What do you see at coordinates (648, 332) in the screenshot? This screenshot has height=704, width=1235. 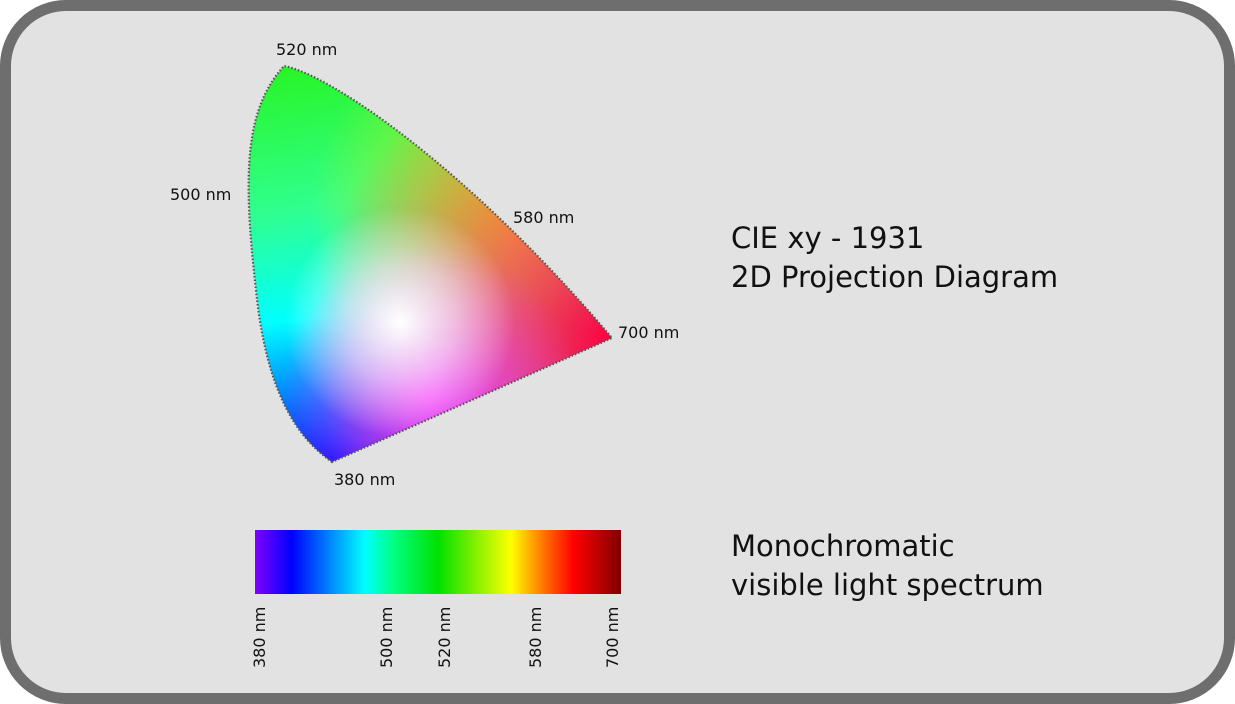 I see `label-700nm: 700 nm` at bounding box center [648, 332].